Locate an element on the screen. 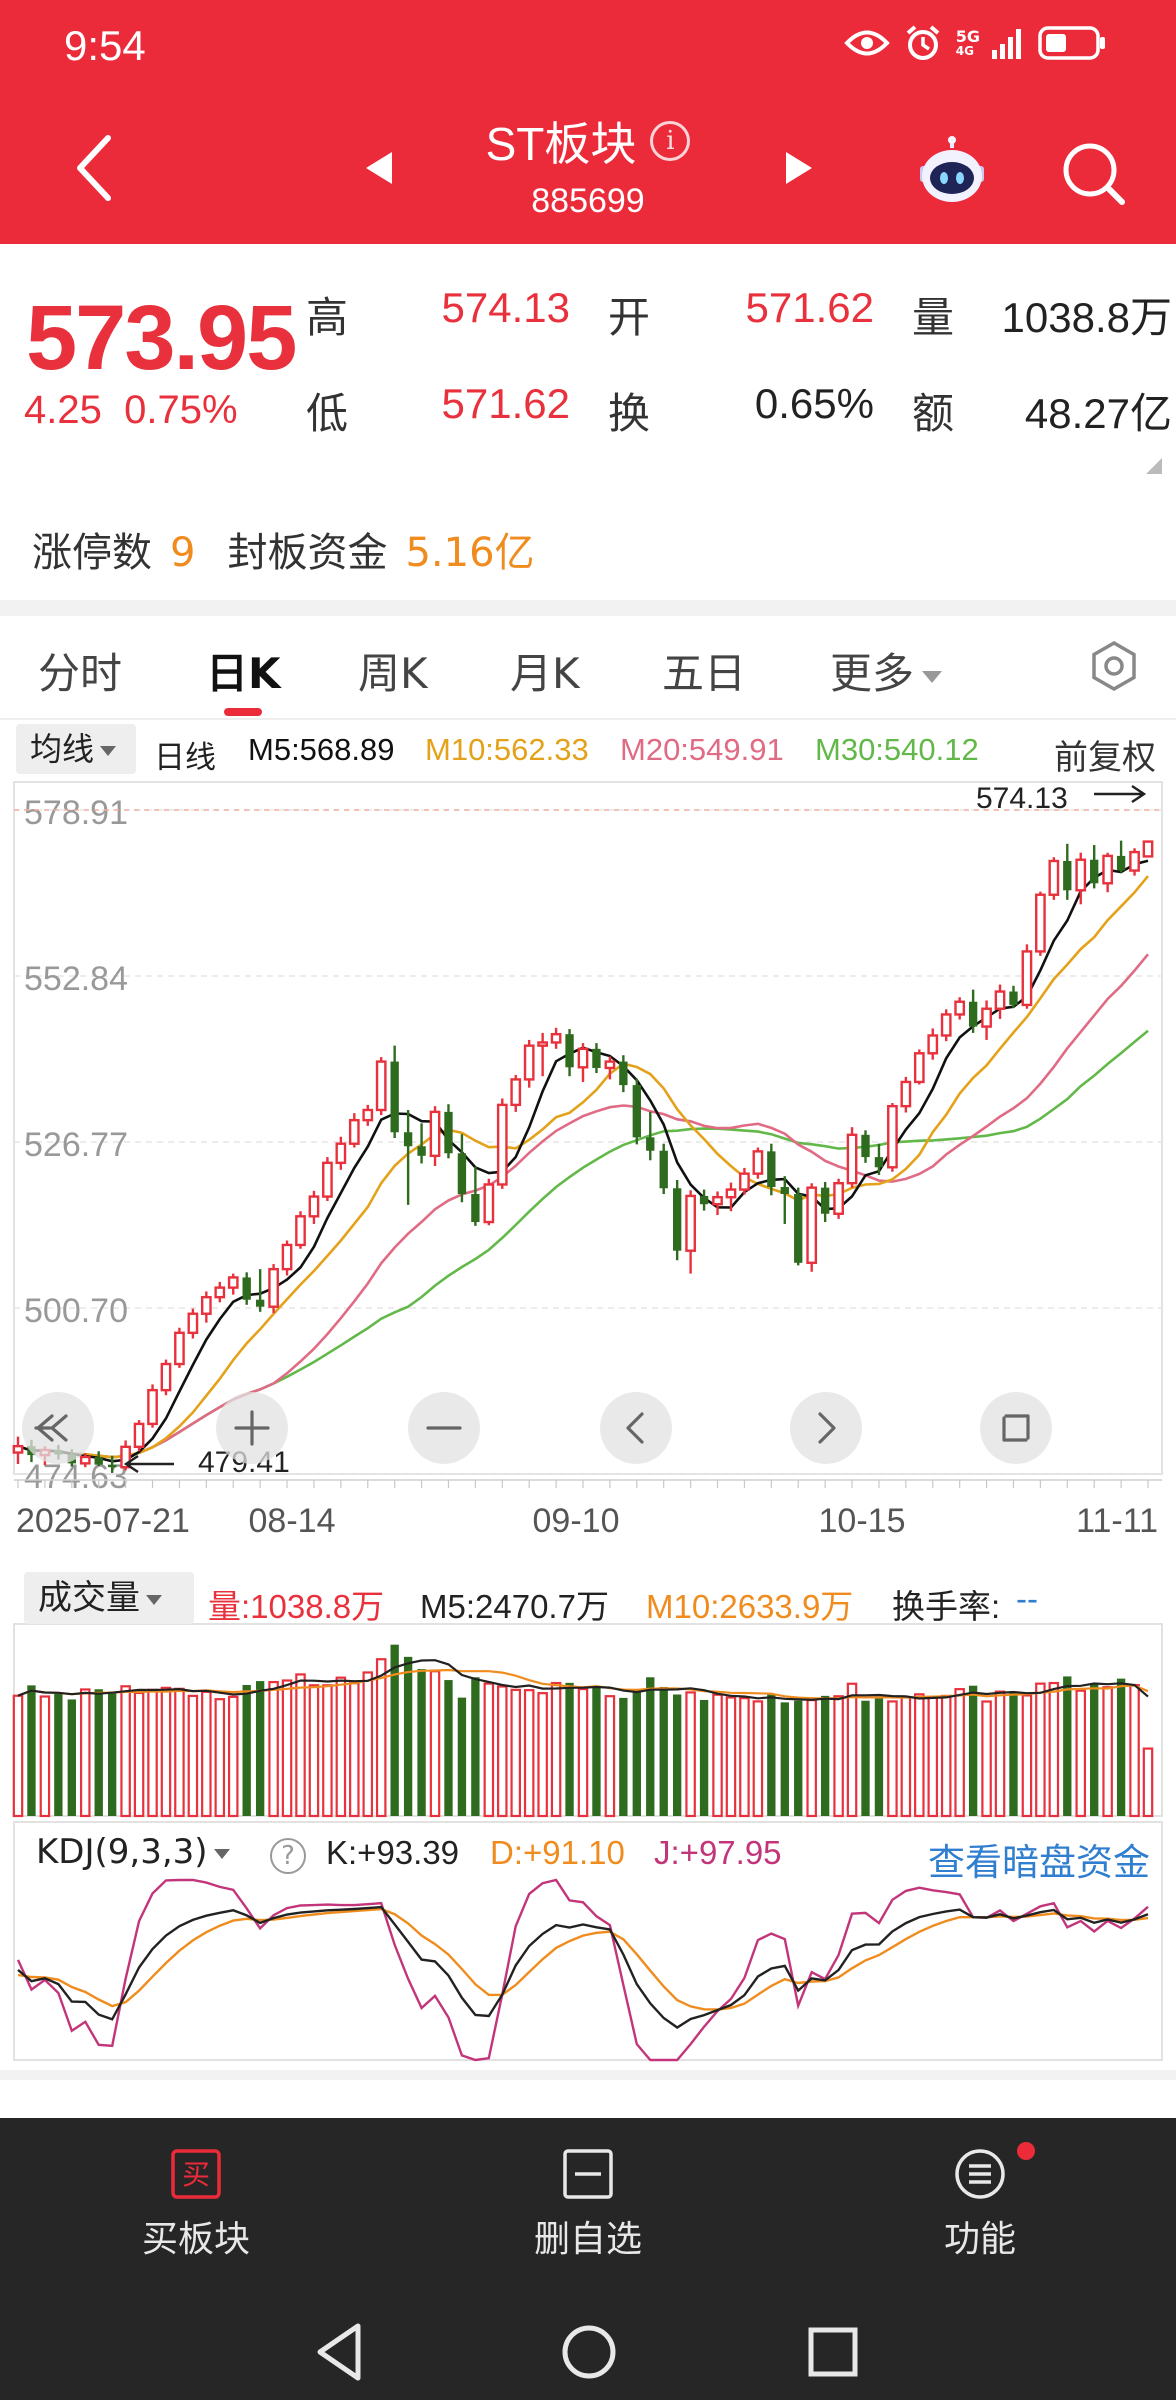 The width and height of the screenshot is (1176, 2400). help-icon: ? is located at coordinates (288, 1856).